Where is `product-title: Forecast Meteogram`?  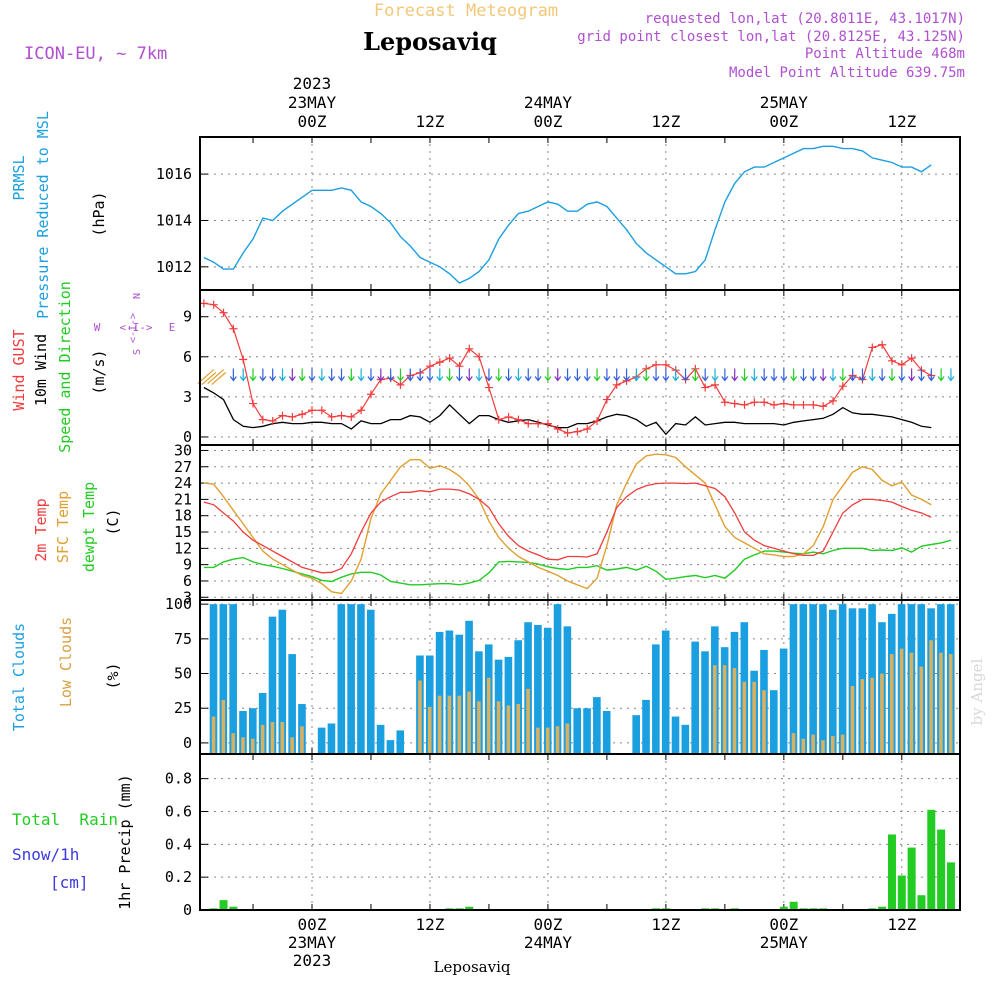 product-title: Forecast Meteogram is located at coordinates (466, 11).